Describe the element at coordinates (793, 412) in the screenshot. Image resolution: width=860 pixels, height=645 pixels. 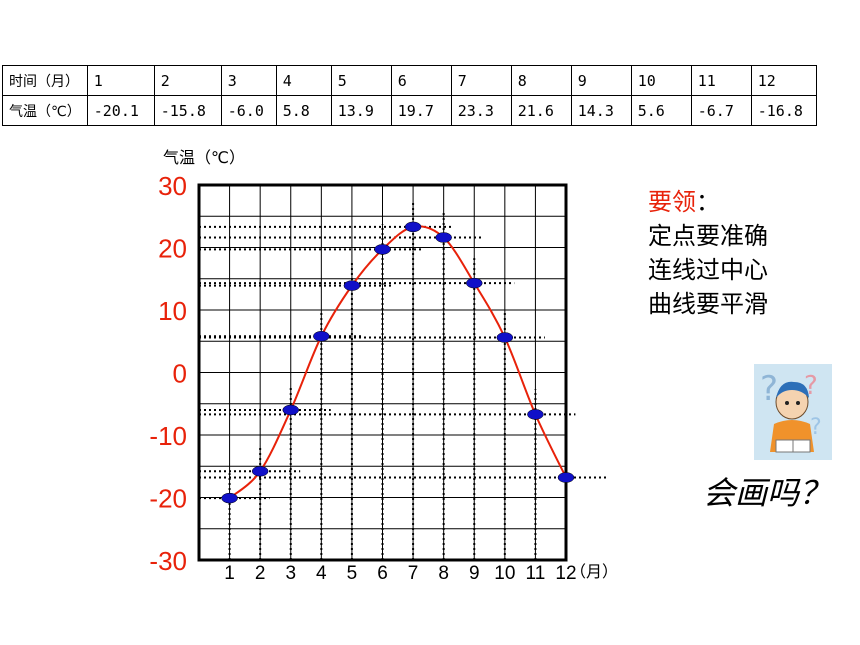
I see `thinking-child-icon: ? ? ?` at that location.